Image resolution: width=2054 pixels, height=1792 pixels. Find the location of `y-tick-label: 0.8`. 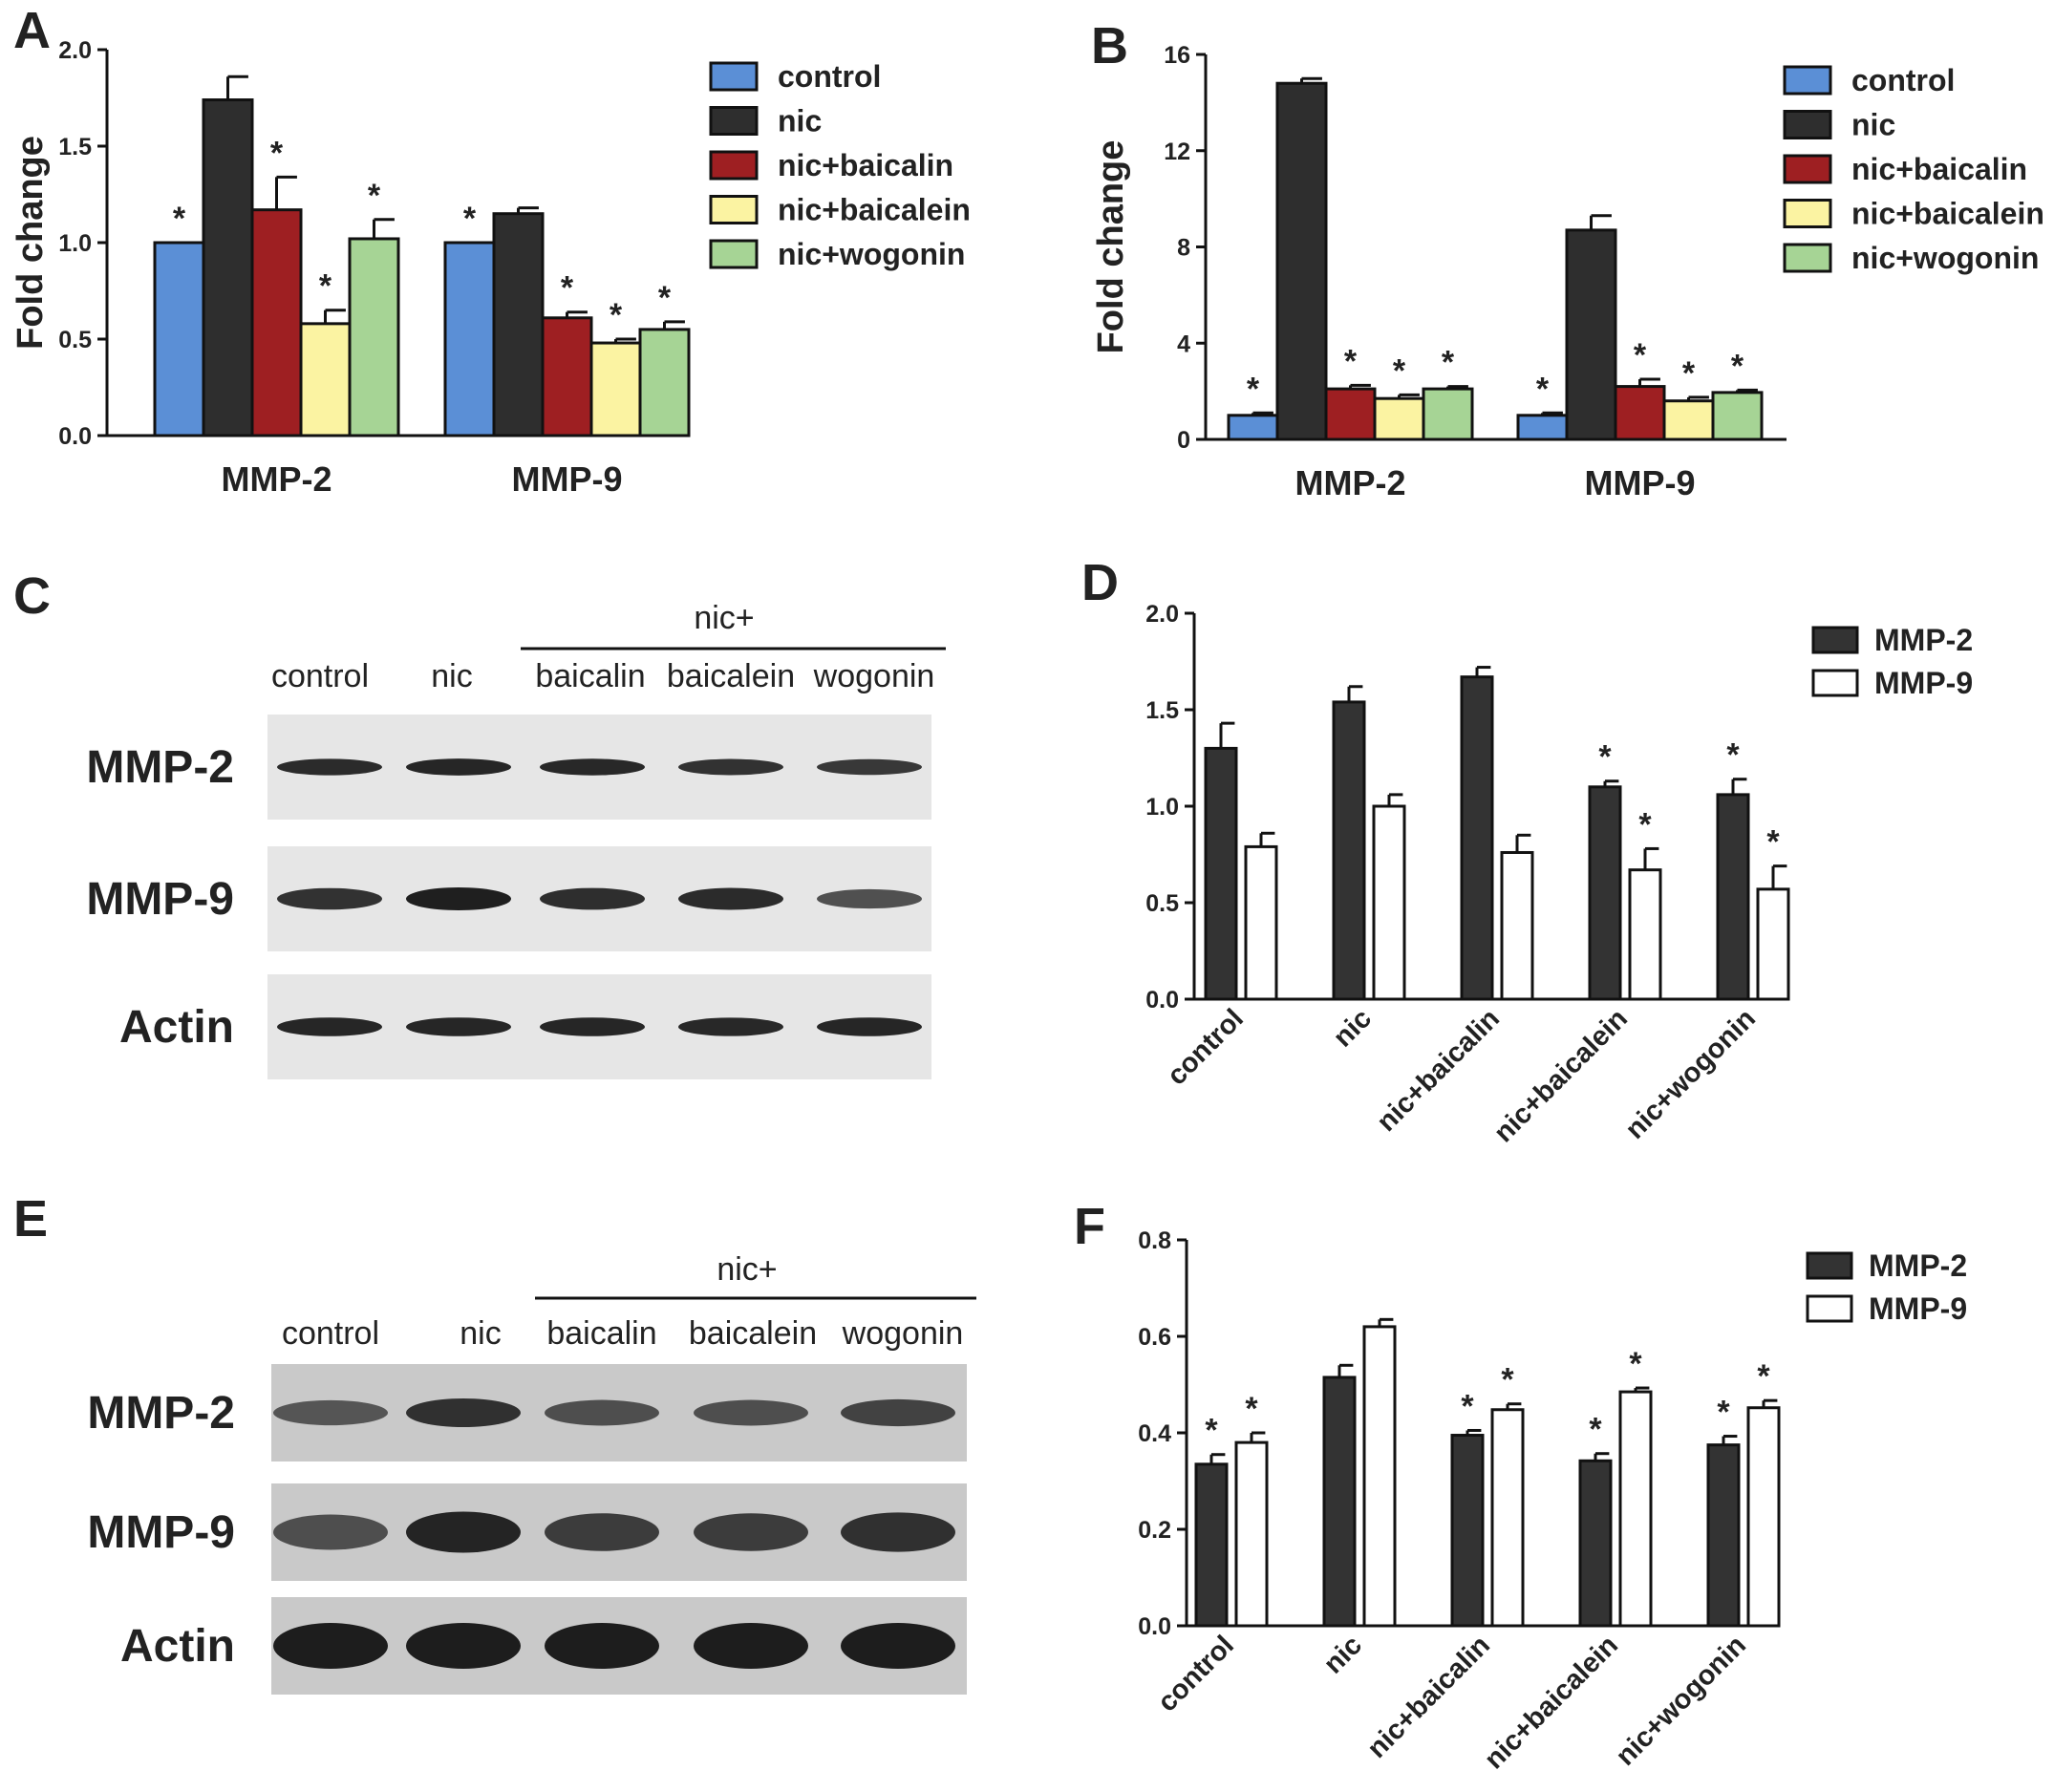

y-tick-label: 0.8 is located at coordinates (1154, 1240).